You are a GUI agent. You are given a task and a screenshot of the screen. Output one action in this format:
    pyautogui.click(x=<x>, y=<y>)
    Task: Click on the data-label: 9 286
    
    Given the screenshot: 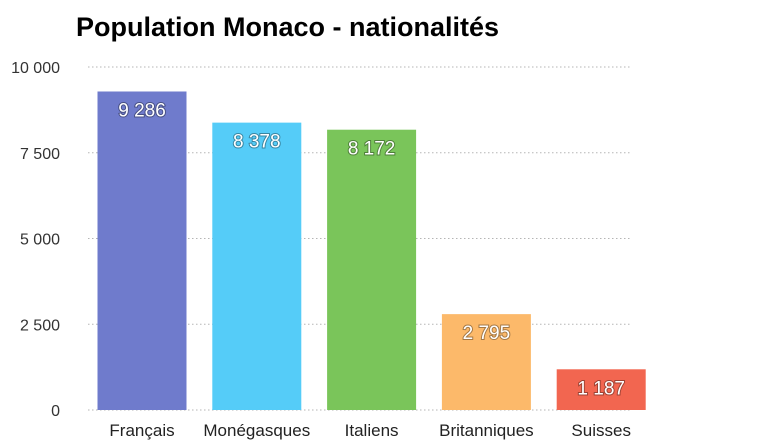 What is the action you would take?
    pyautogui.click(x=142, y=110)
    